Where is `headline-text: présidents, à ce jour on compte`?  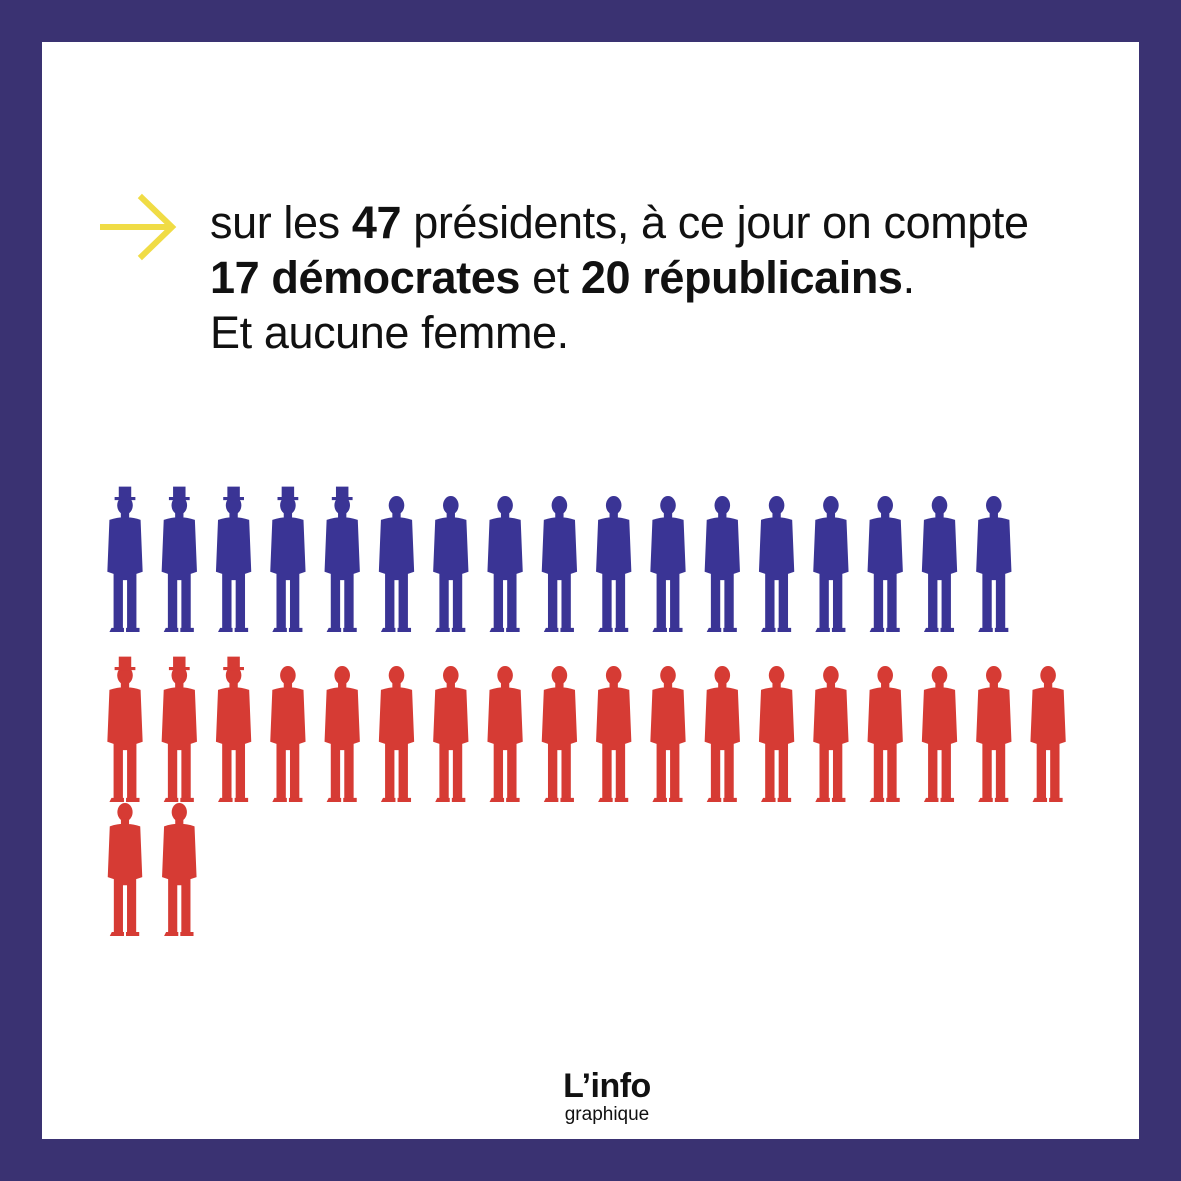 headline-text: présidents, à ce jour on compte is located at coordinates (715, 222).